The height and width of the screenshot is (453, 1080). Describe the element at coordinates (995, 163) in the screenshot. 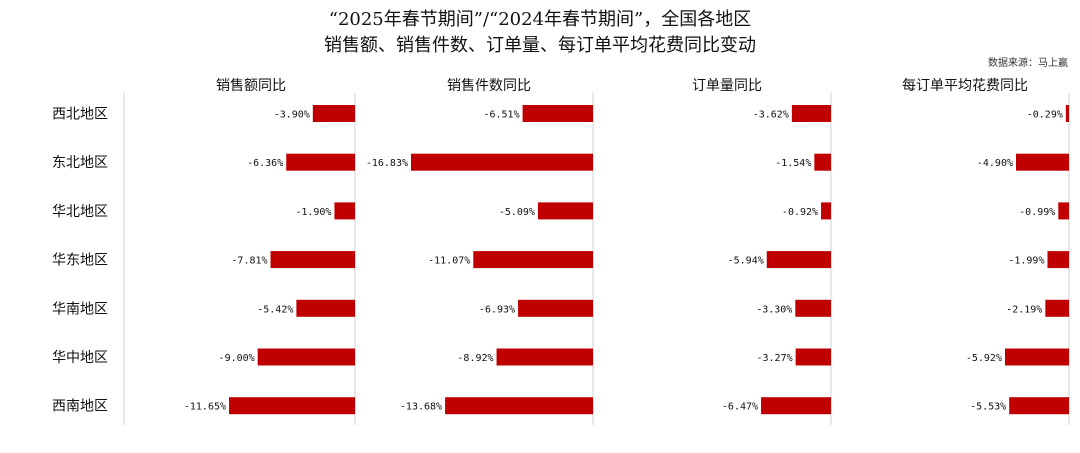

I see `data-label: -4.90%` at that location.